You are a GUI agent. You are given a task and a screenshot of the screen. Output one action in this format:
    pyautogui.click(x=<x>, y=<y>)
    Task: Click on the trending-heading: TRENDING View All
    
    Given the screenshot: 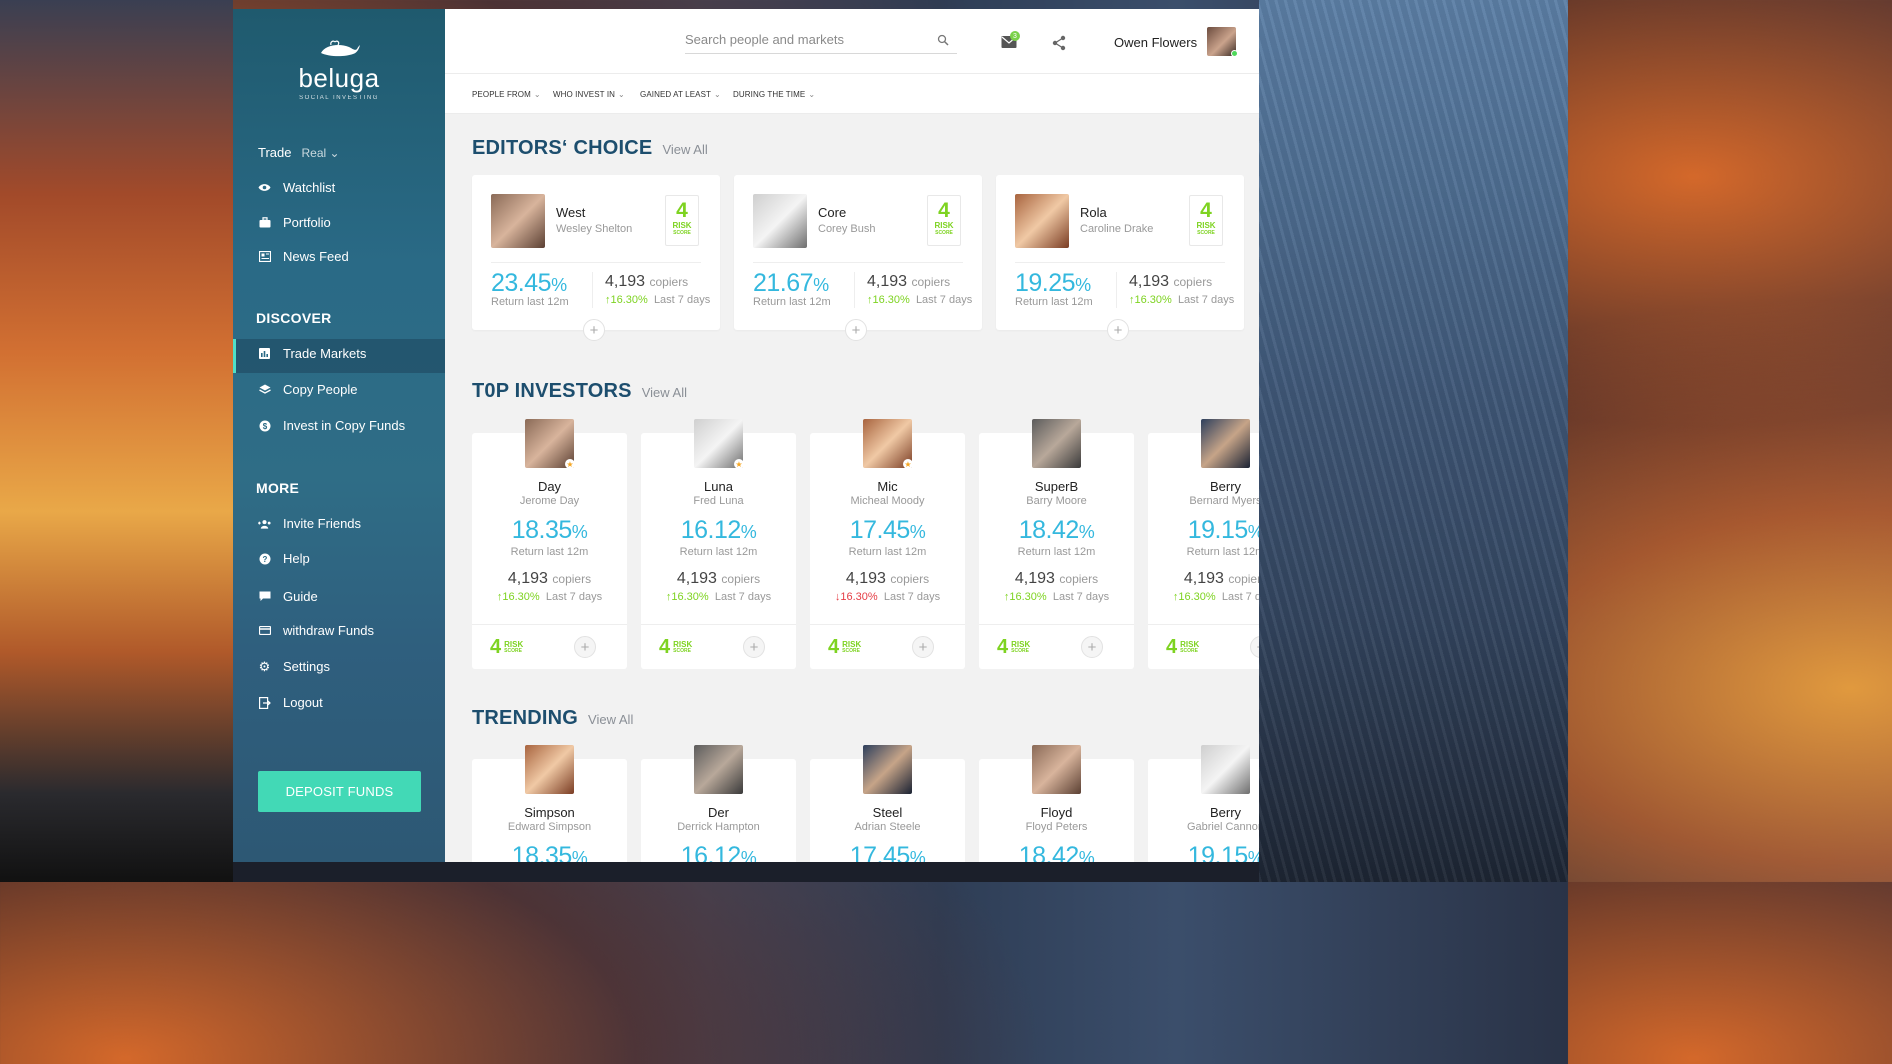 What is the action you would take?
    pyautogui.click(x=553, y=718)
    